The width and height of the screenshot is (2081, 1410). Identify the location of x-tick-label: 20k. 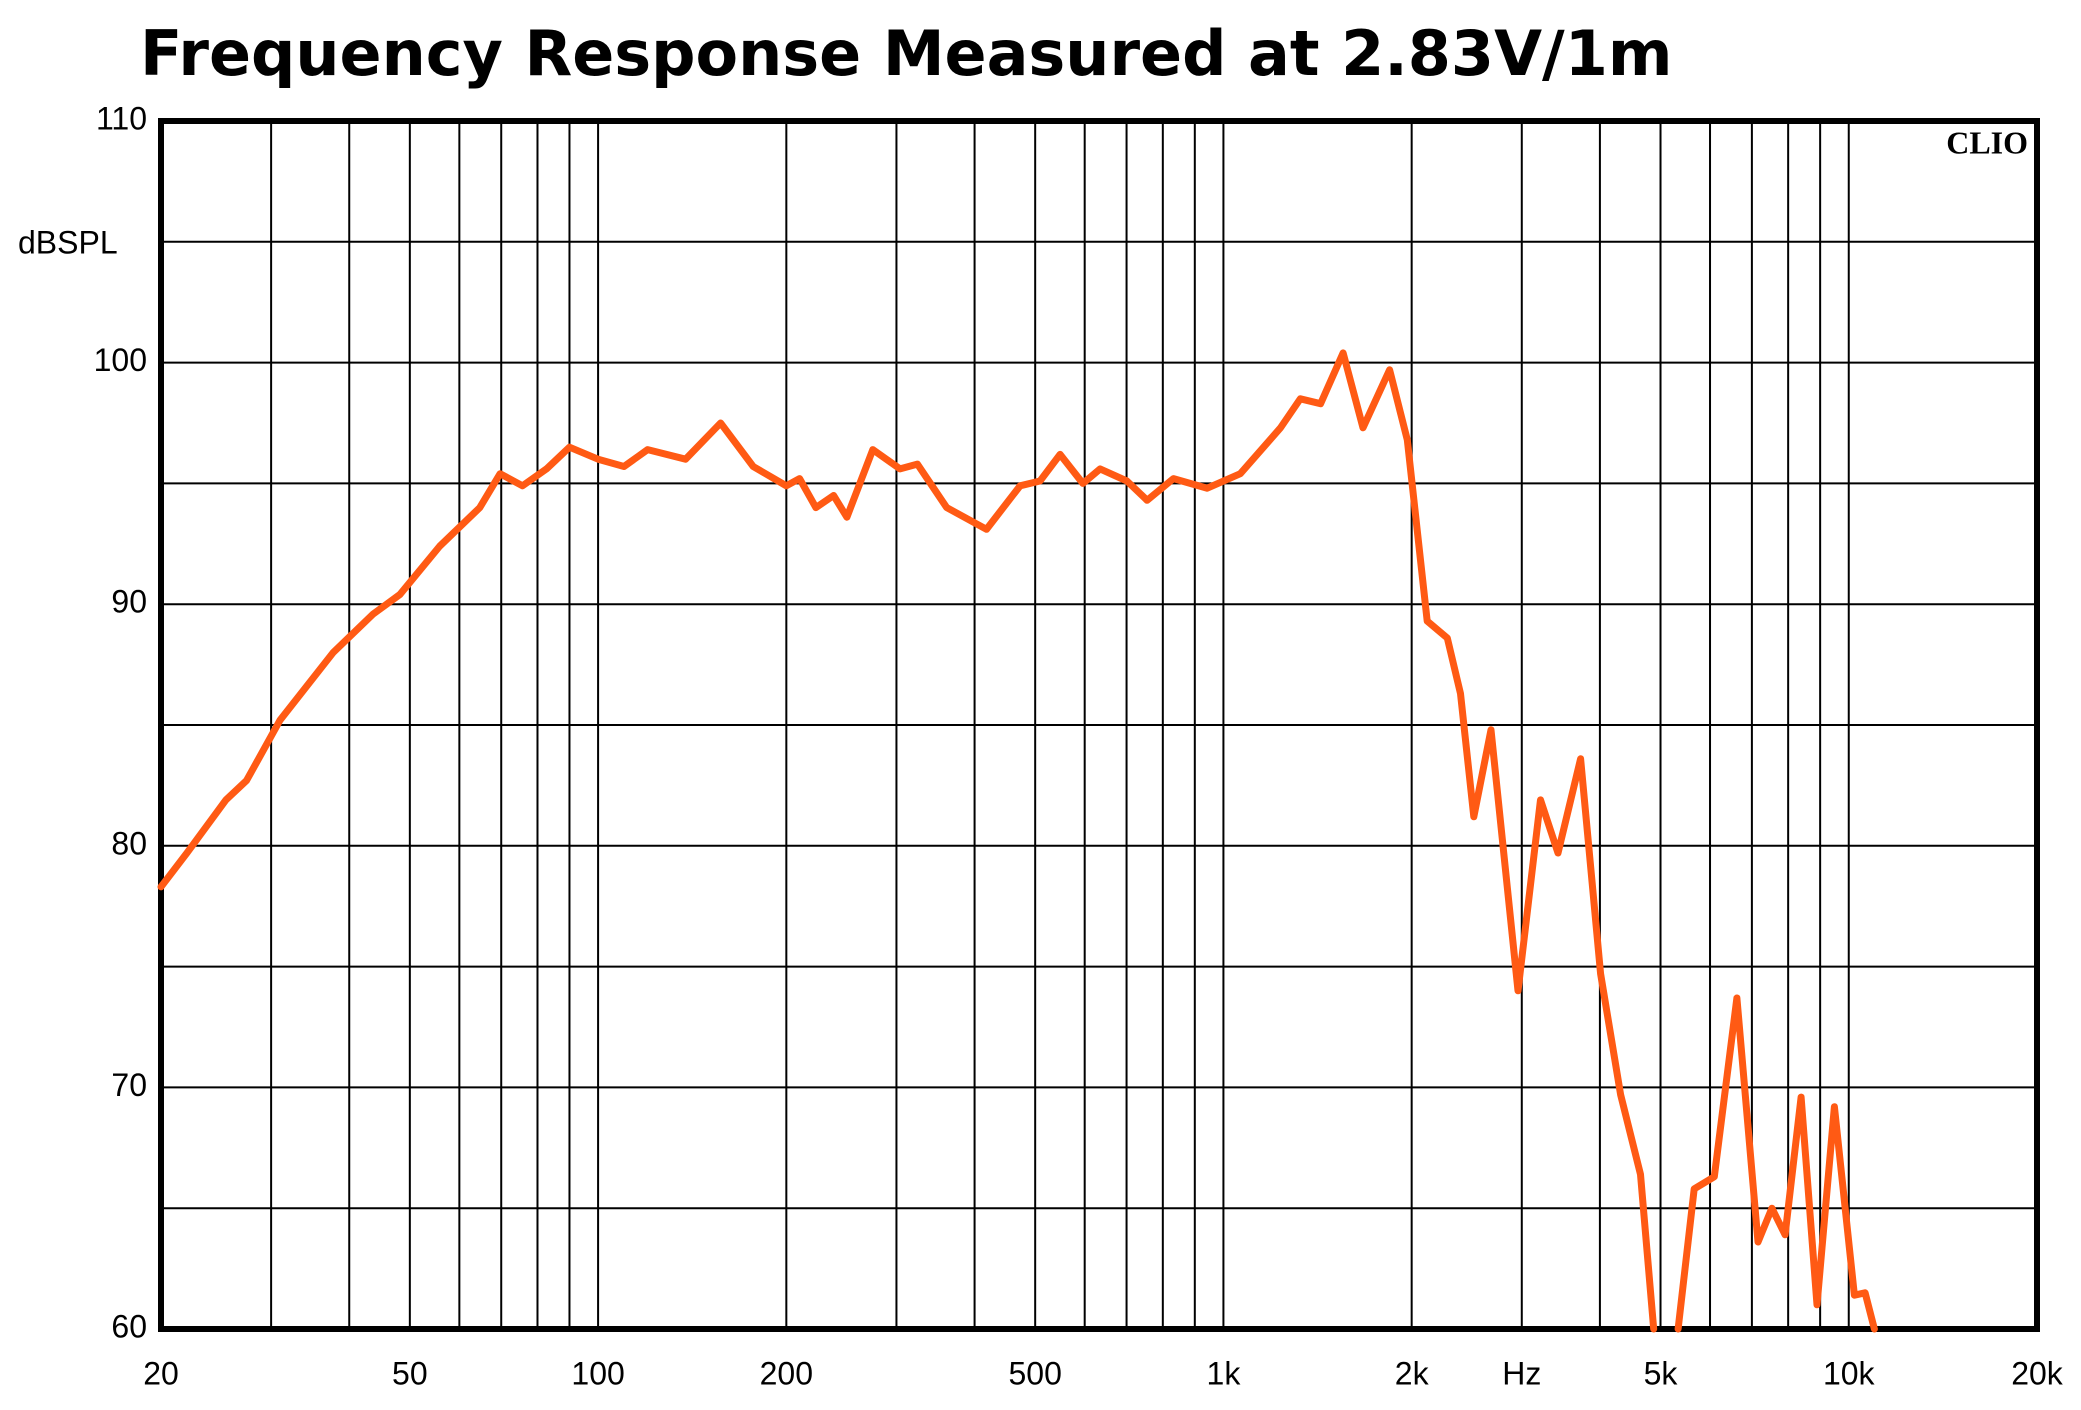
(2037, 1373).